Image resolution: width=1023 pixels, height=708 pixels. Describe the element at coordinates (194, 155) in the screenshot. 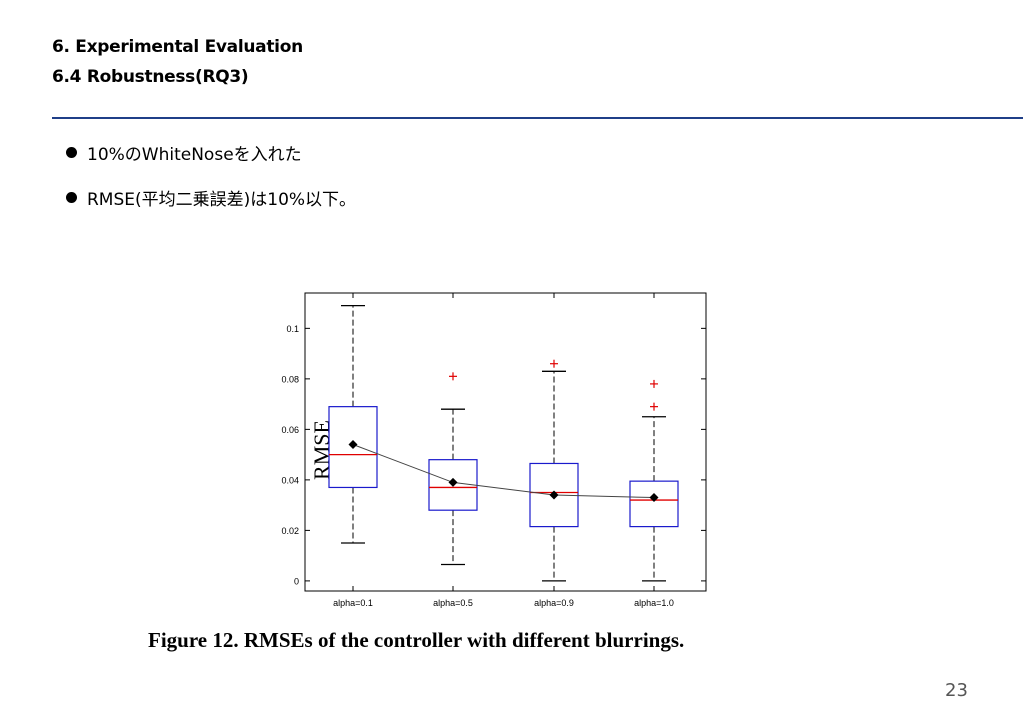

I see `bullet-text: 10%のWhiteNoseを入れた` at that location.